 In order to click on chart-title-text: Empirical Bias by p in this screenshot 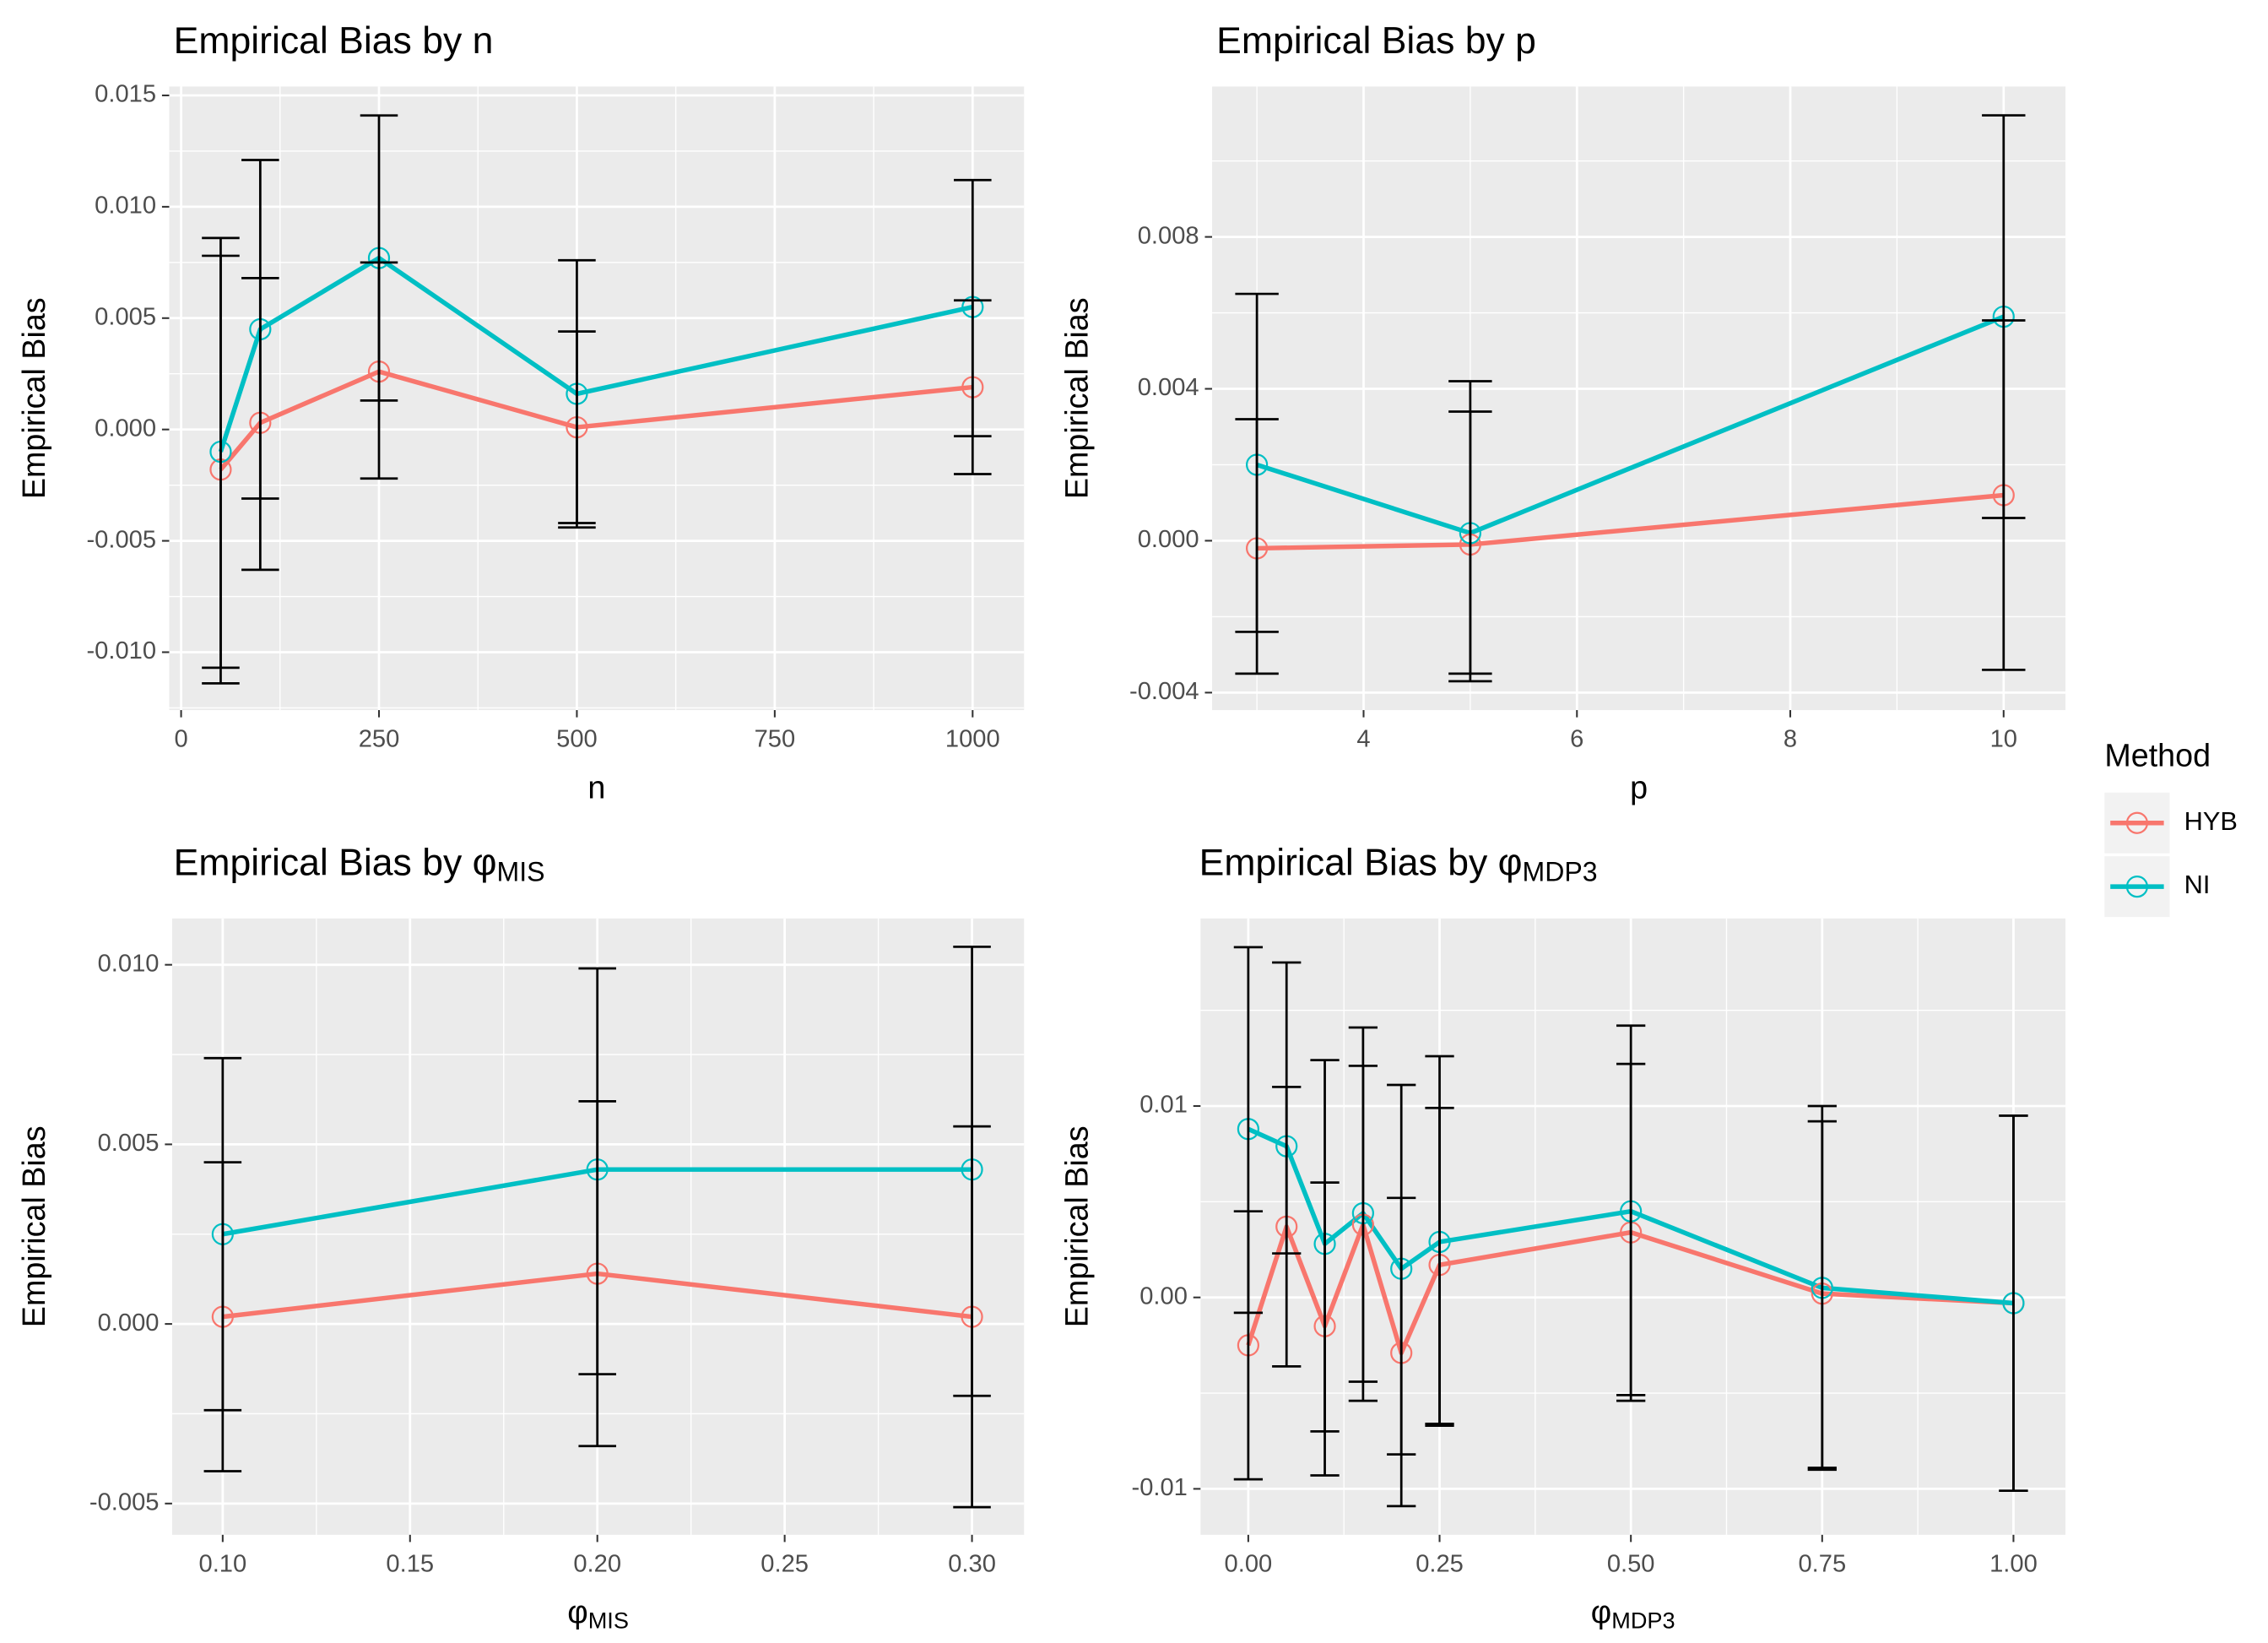, I will do `click(1376, 41)`.